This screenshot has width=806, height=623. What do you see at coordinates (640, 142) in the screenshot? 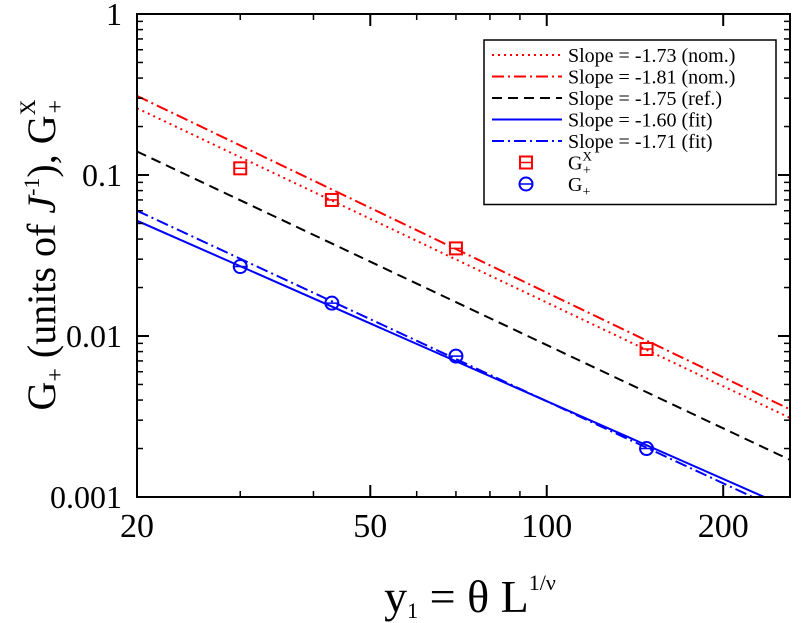
I see `legend-entry-label: Slope = -1.71 (fit)` at bounding box center [640, 142].